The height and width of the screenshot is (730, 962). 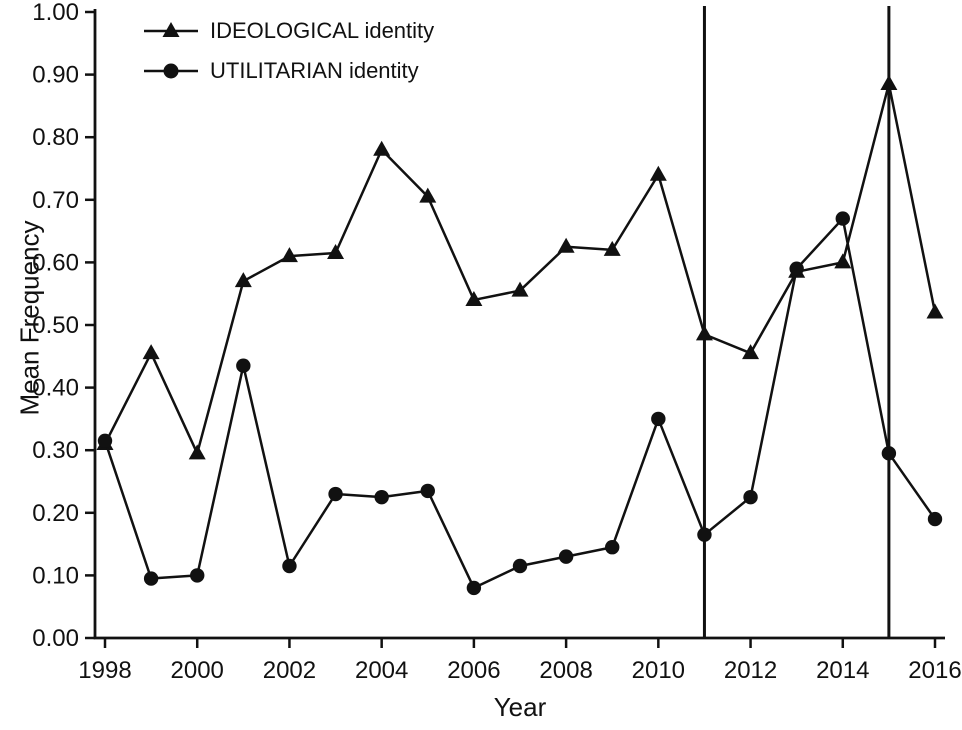 I want to click on x-tick-label: 2014, so click(x=842, y=670).